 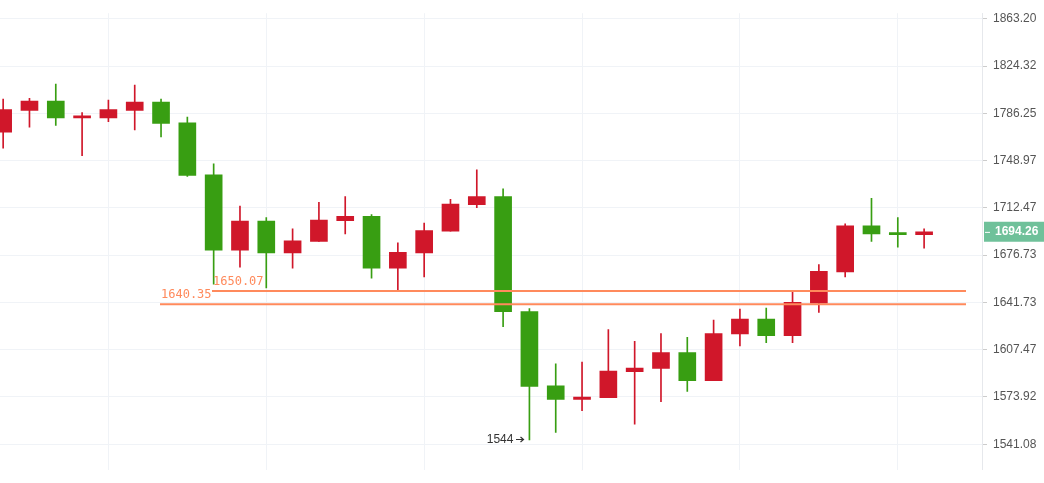 I want to click on y-tick-label: 1607.47, so click(x=1015, y=349).